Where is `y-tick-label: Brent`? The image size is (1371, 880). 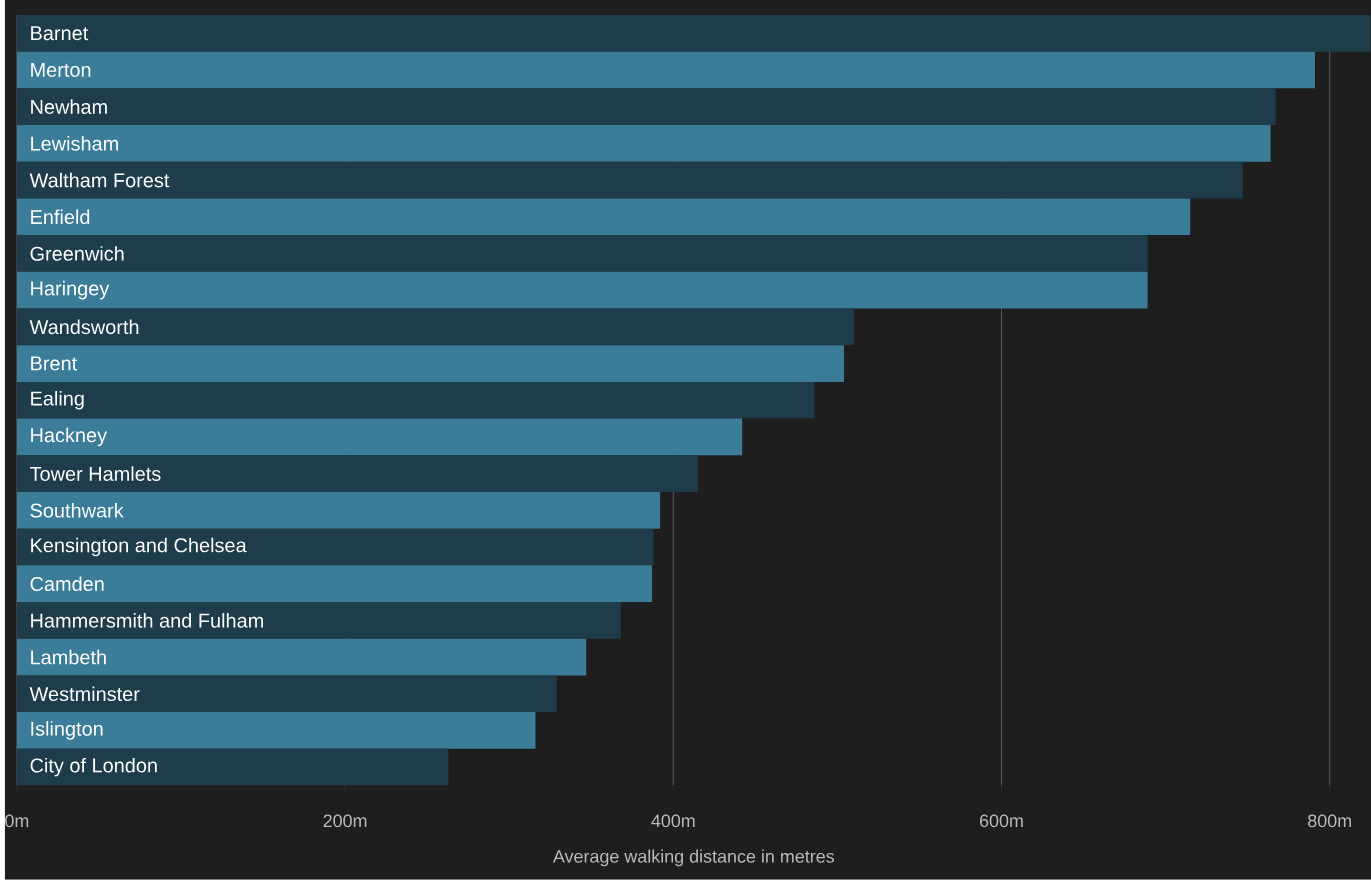
y-tick-label: Brent is located at coordinates (54, 363).